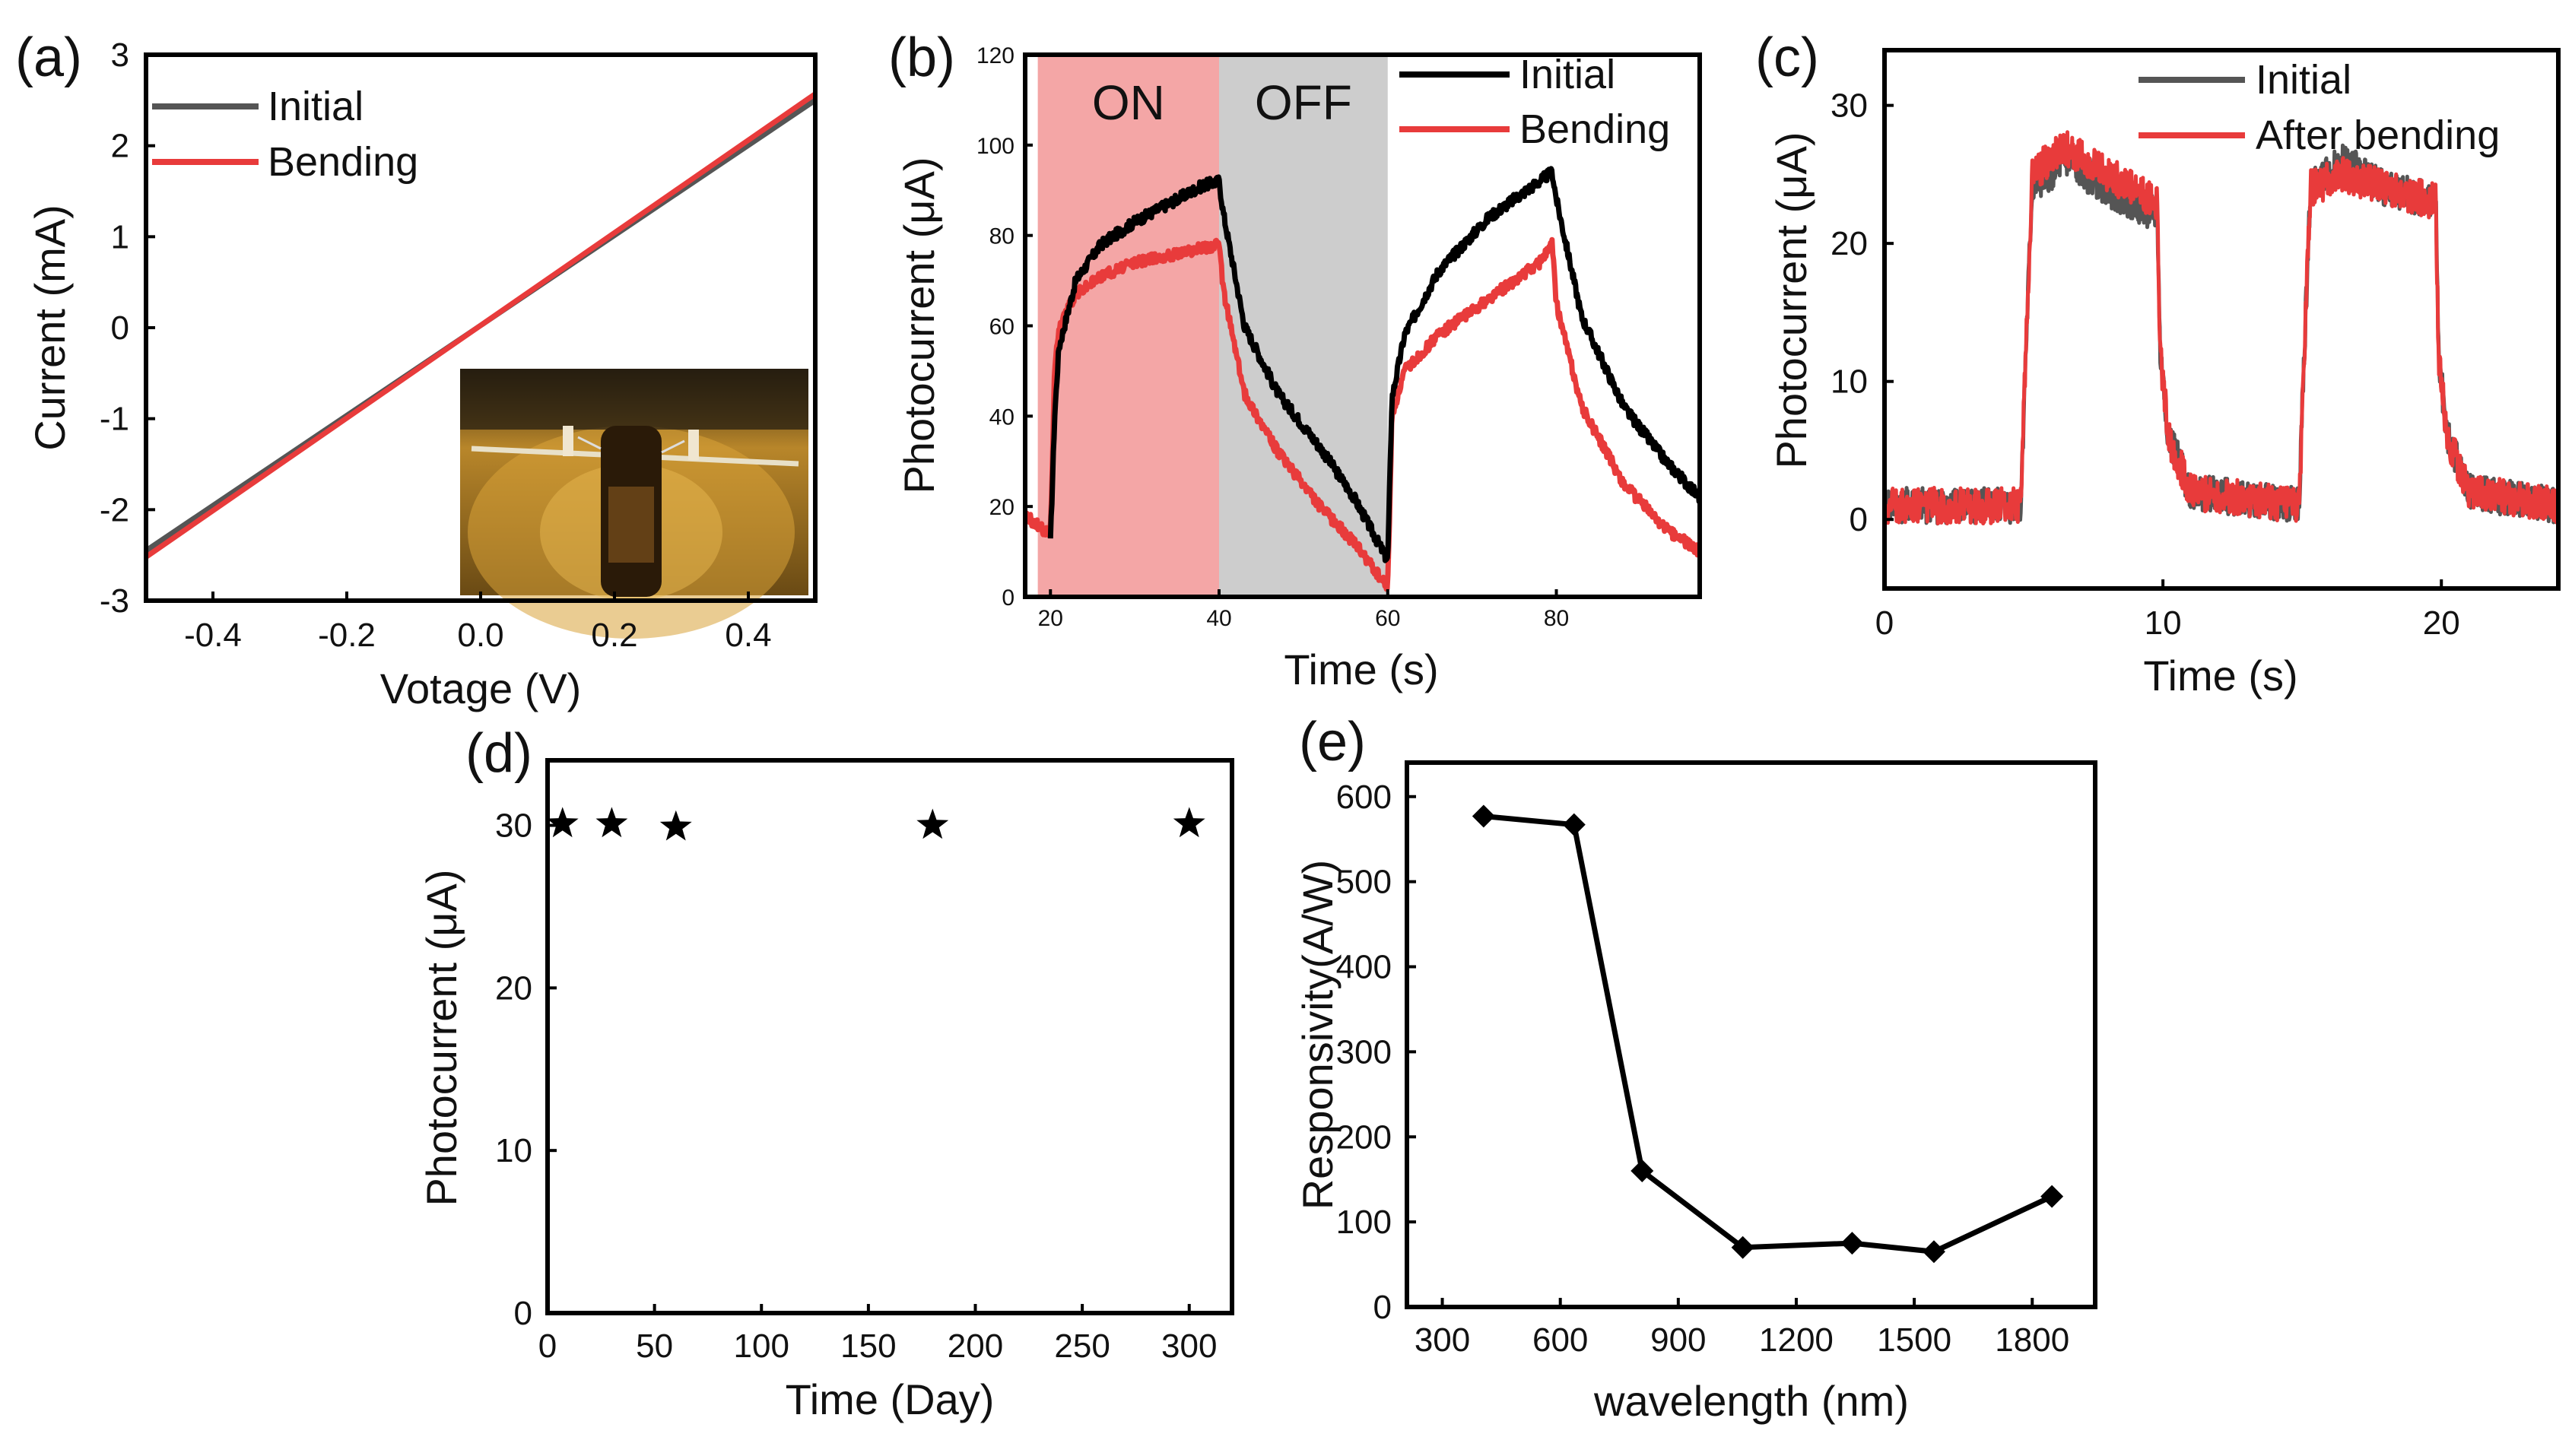  I want to click on panel-c-plot-frame, so click(2221, 320).